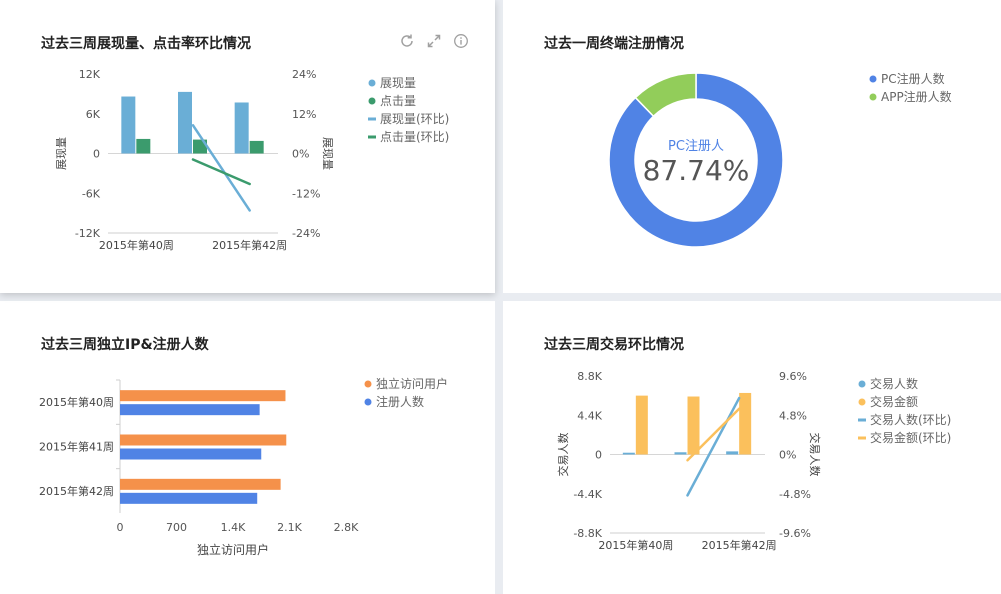 The image size is (1001, 594). I want to click on x-tick-label: 2.8K, so click(346, 527).